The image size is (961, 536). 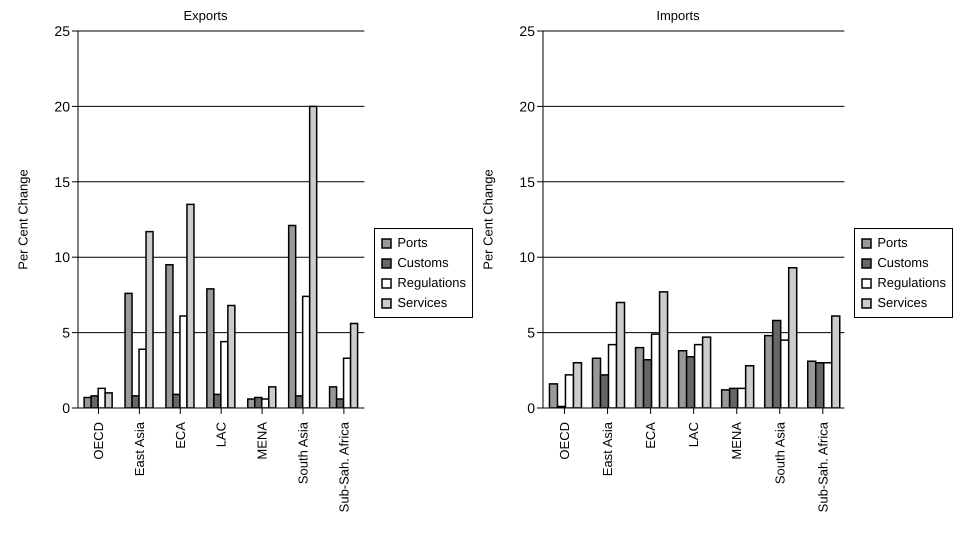 I want to click on chart-title: Imports, so click(x=678, y=15).